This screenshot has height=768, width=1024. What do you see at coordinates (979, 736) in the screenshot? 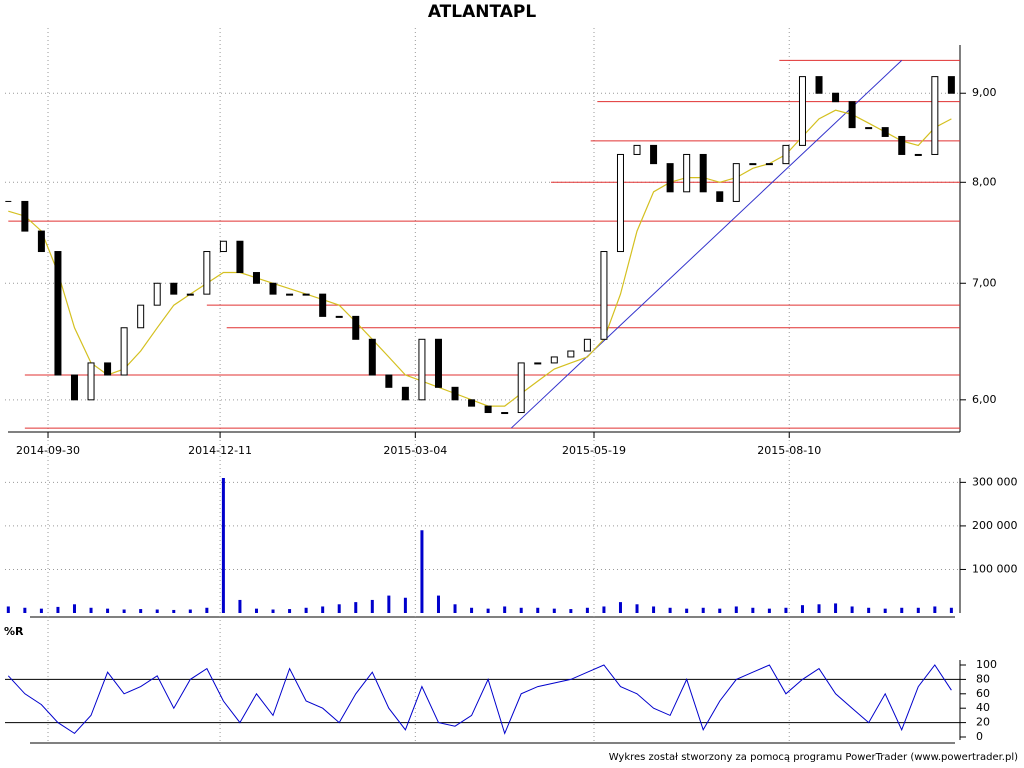
I see `y-tick-label: 0` at bounding box center [979, 736].